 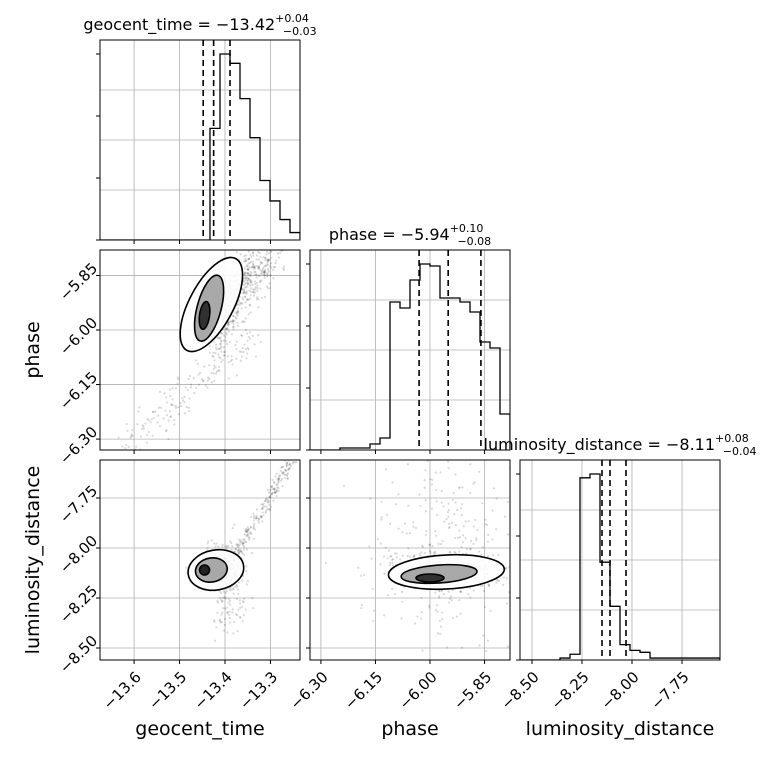 What do you see at coordinates (258, 690) in the screenshot?
I see `x-tick-label-geocent_time: −13.3` at bounding box center [258, 690].